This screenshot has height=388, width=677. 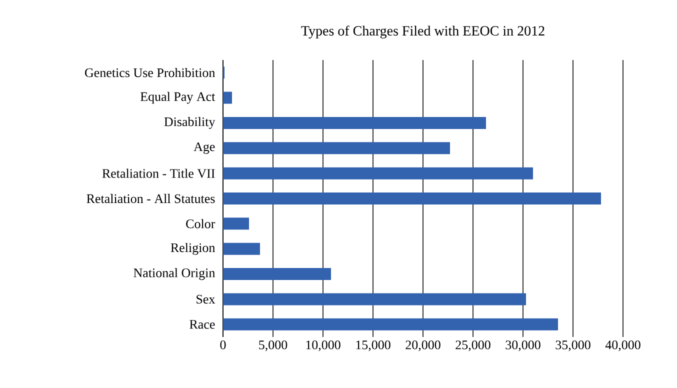 What do you see at coordinates (273, 346) in the screenshot?
I see `x-tick-label: 5,000` at bounding box center [273, 346].